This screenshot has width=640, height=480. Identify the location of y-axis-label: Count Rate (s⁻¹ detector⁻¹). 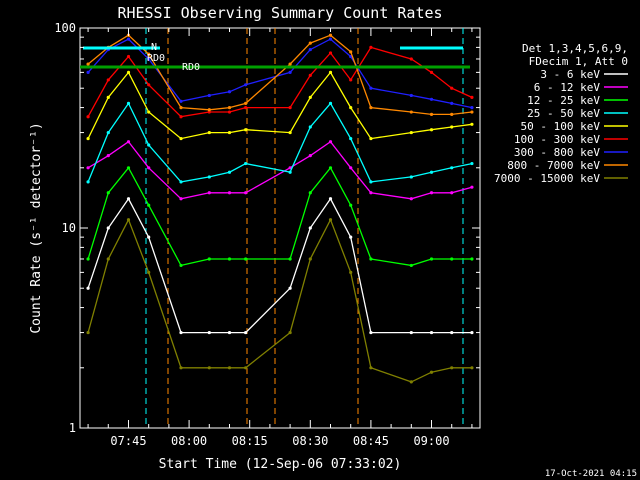
(36, 227).